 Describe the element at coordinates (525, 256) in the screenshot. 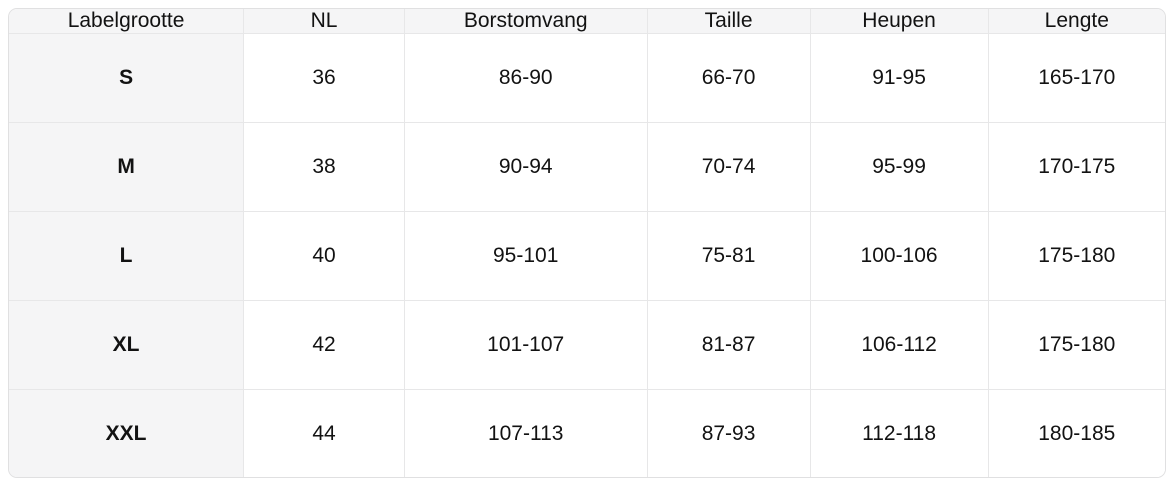

I see `cell-borstomvang: 95-101` at that location.